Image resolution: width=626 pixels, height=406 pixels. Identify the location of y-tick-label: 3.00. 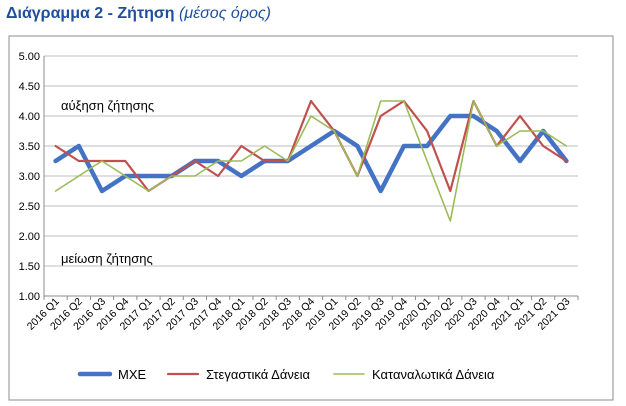
(29, 177).